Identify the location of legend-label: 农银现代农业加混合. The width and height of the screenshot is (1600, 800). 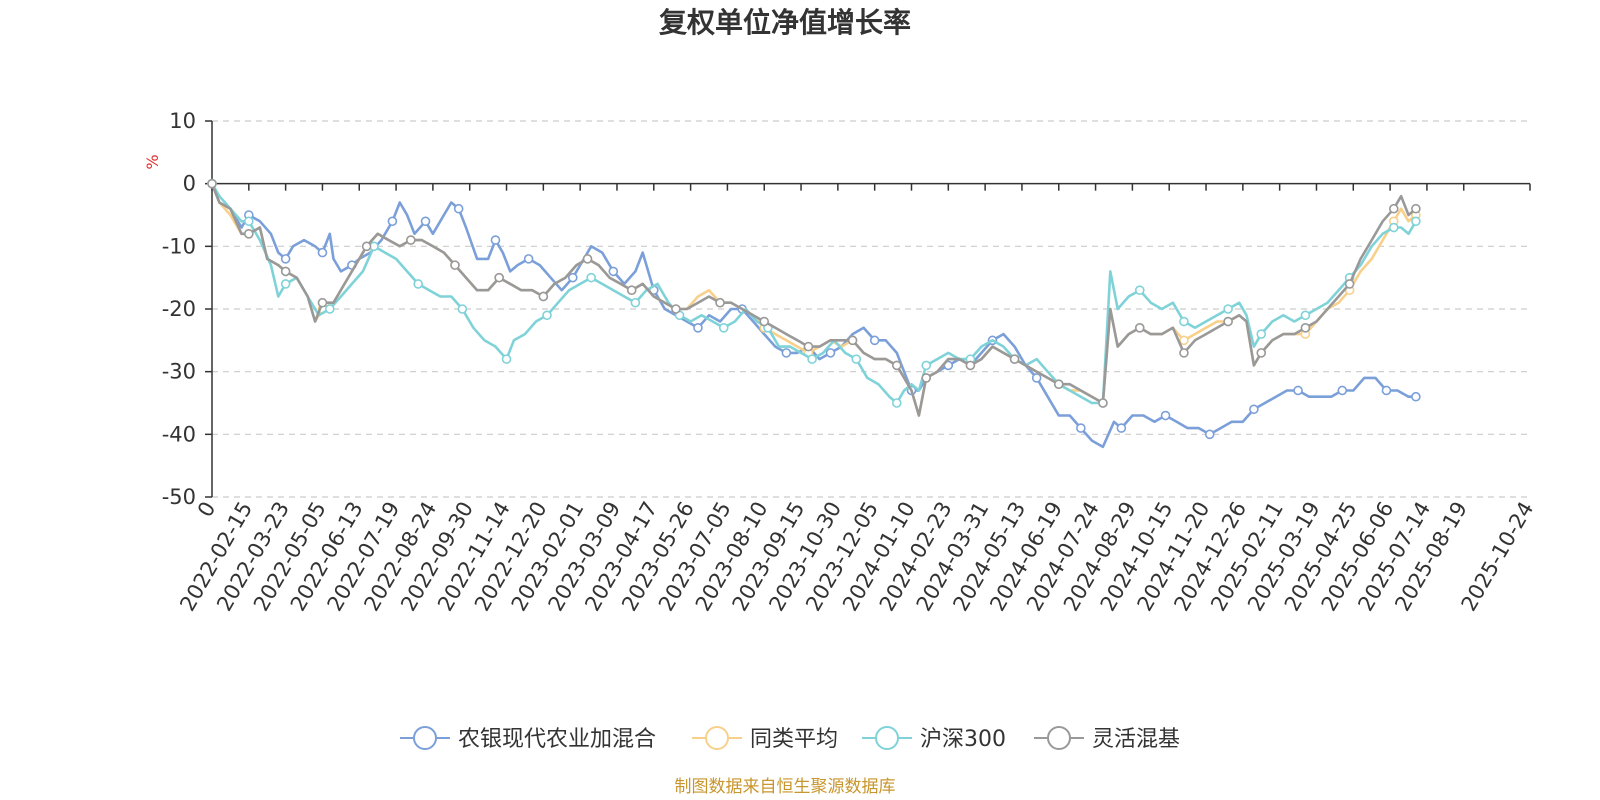
(557, 739).